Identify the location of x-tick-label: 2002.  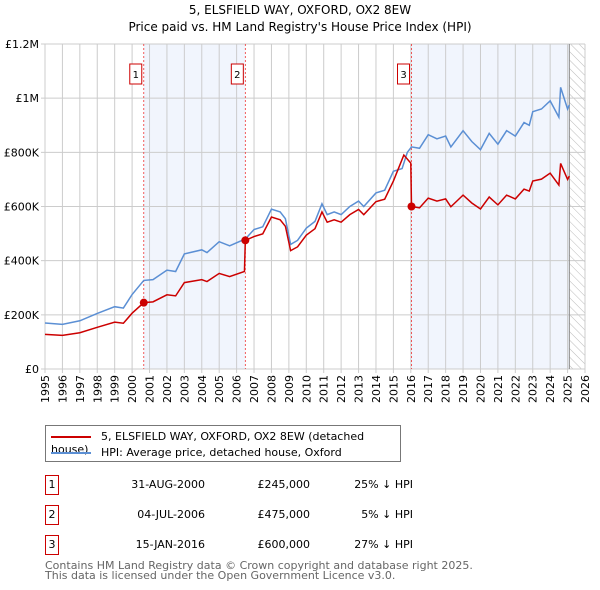
(167, 389).